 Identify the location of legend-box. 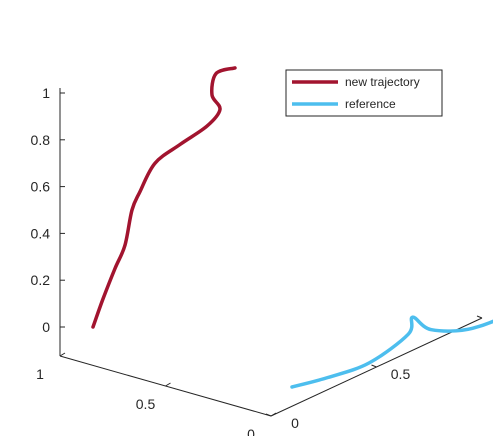
(364, 93).